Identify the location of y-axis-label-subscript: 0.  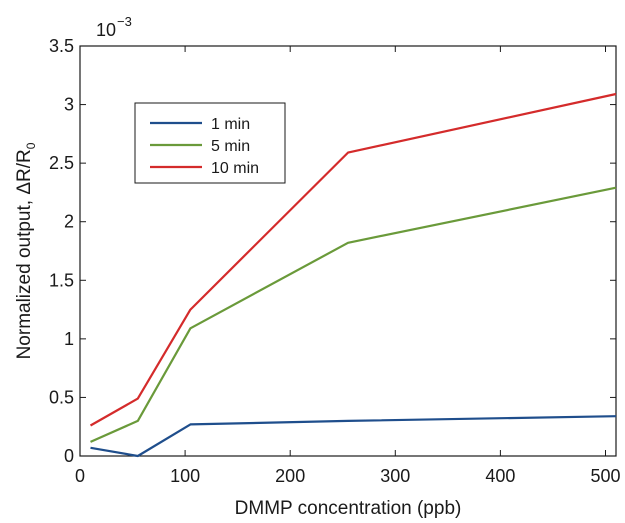
(31, 145).